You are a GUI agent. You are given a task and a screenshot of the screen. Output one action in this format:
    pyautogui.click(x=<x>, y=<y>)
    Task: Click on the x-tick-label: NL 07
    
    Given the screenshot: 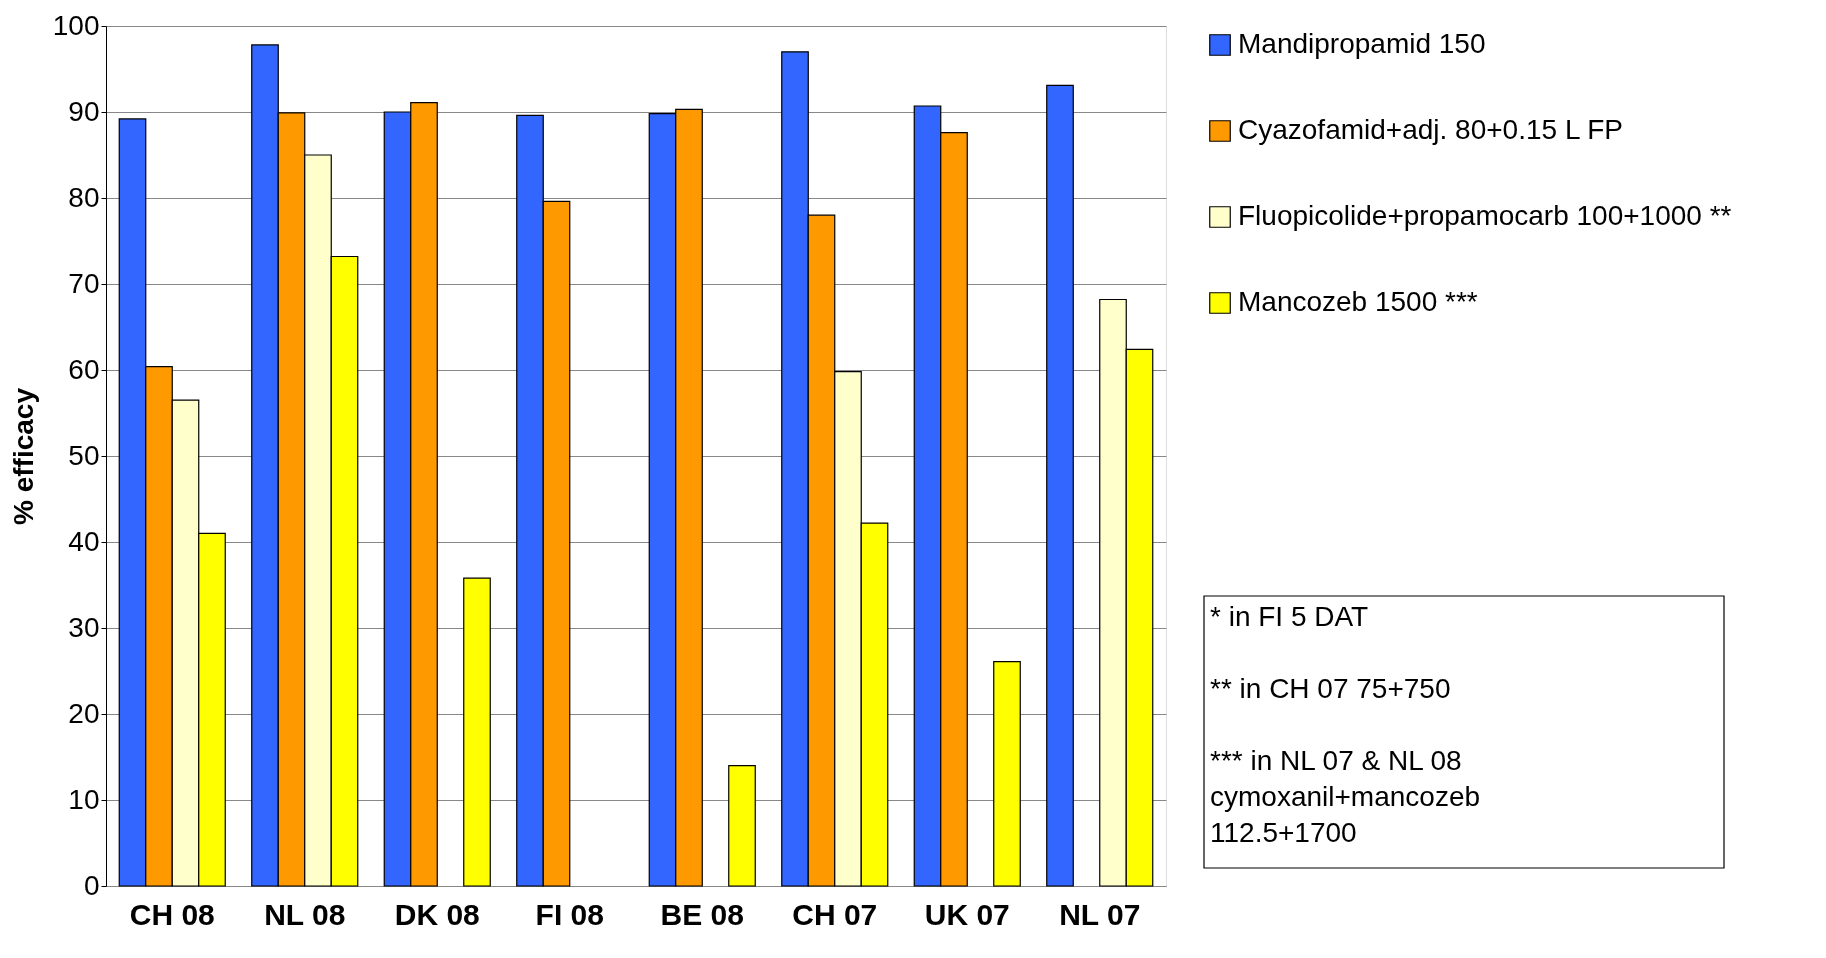 What is the action you would take?
    pyautogui.click(x=1100, y=914)
    